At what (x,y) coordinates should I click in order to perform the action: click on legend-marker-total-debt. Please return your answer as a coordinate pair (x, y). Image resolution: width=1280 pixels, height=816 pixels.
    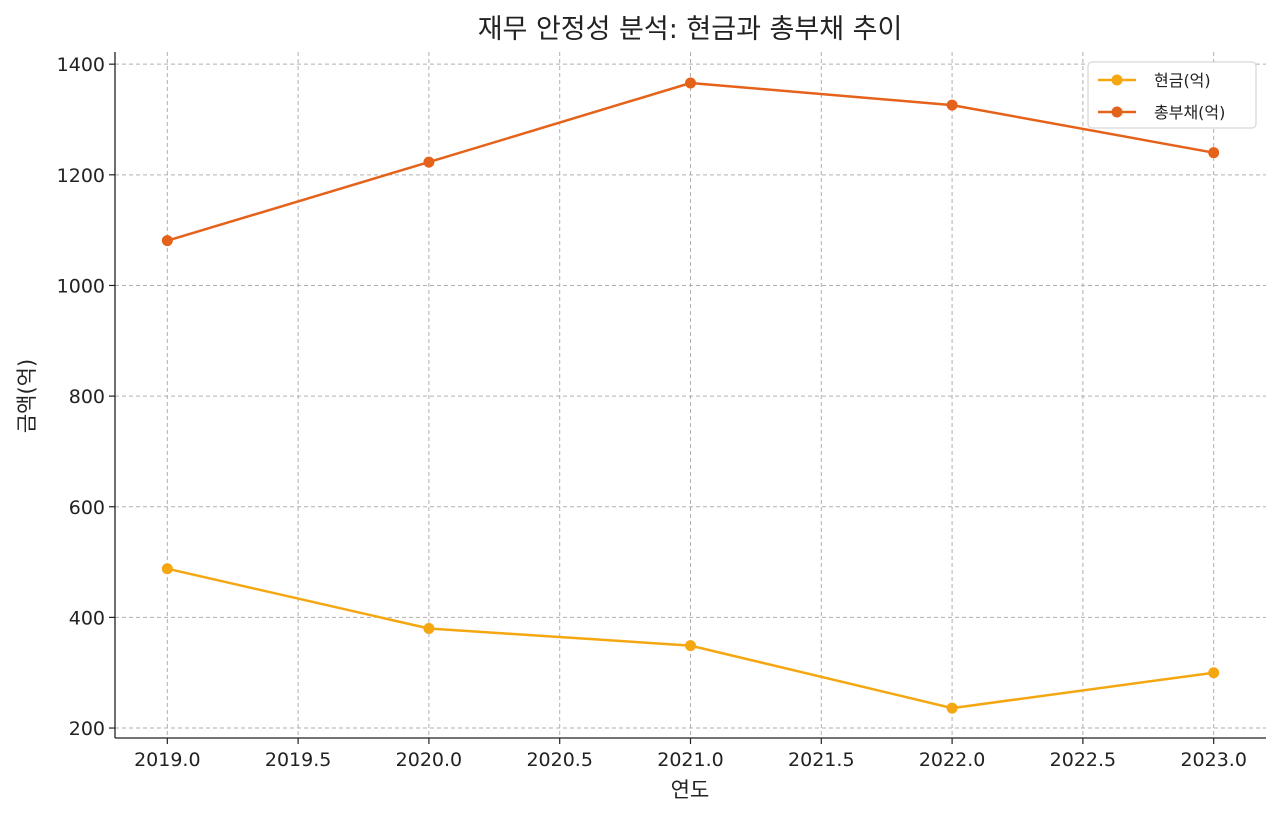
    Looking at the image, I should click on (1117, 112).